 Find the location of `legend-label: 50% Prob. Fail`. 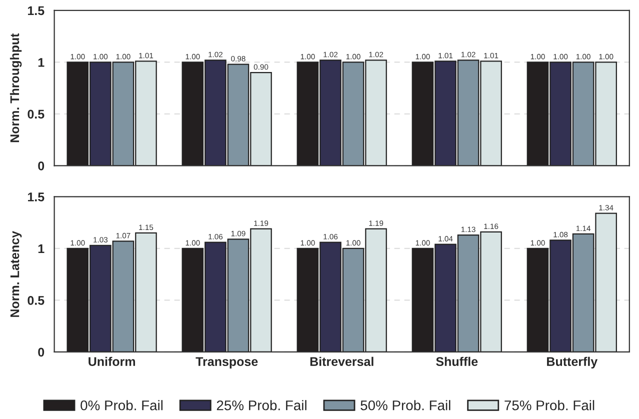

legend-label: 50% Prob. Fail is located at coordinates (405, 405).